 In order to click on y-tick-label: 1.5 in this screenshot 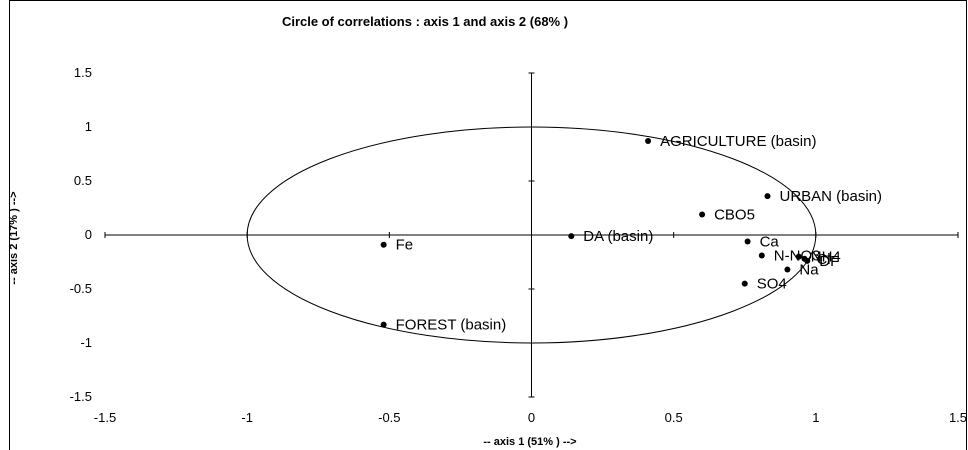, I will do `click(83, 72)`.